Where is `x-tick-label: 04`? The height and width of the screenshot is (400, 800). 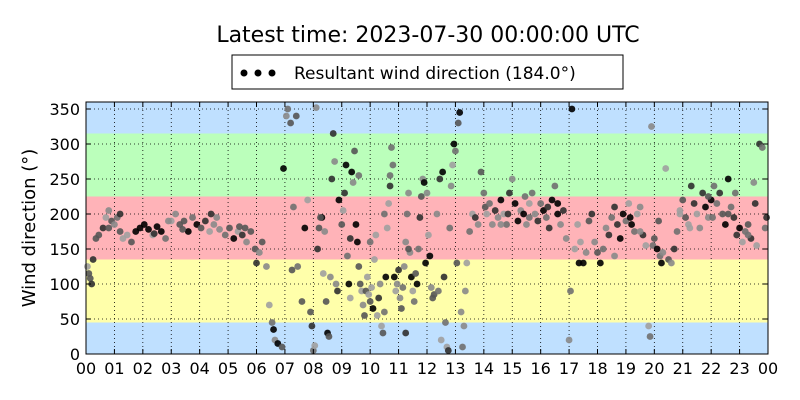
x-tick-label: 04 is located at coordinates (199, 368).